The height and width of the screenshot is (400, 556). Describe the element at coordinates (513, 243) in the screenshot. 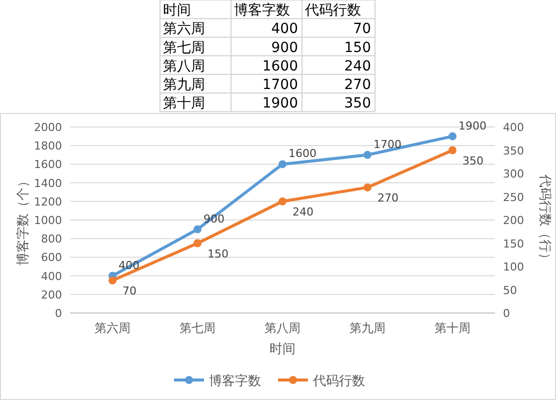

I see `y2-tick-label: 150` at that location.